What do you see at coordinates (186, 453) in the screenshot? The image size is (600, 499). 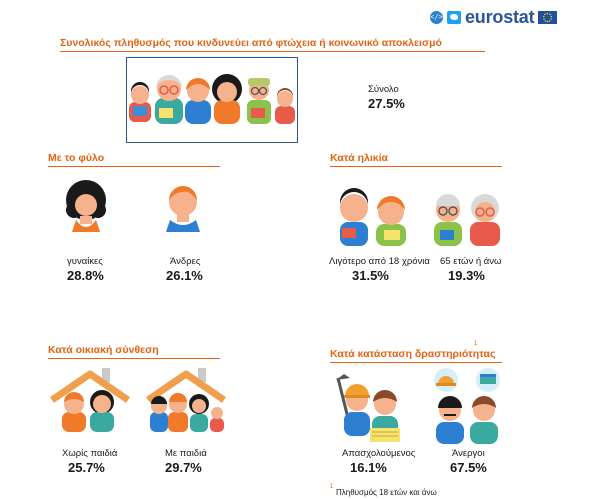 I see `with-children-label: Με παιδιά` at bounding box center [186, 453].